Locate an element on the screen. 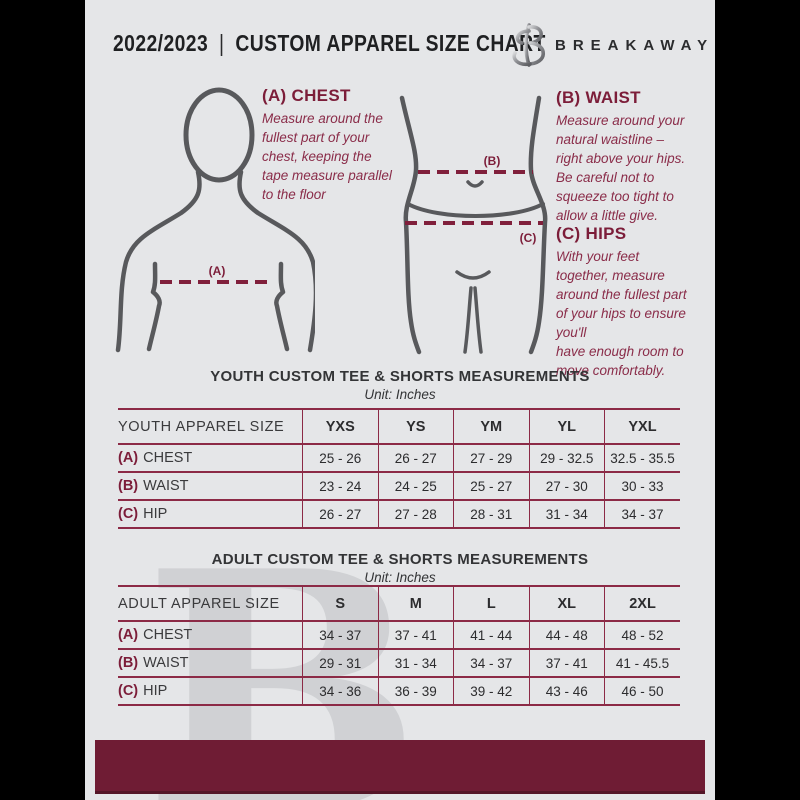 This screenshot has height=800, width=800. column-header: YOUTH APPAREL SIZE is located at coordinates (201, 426).